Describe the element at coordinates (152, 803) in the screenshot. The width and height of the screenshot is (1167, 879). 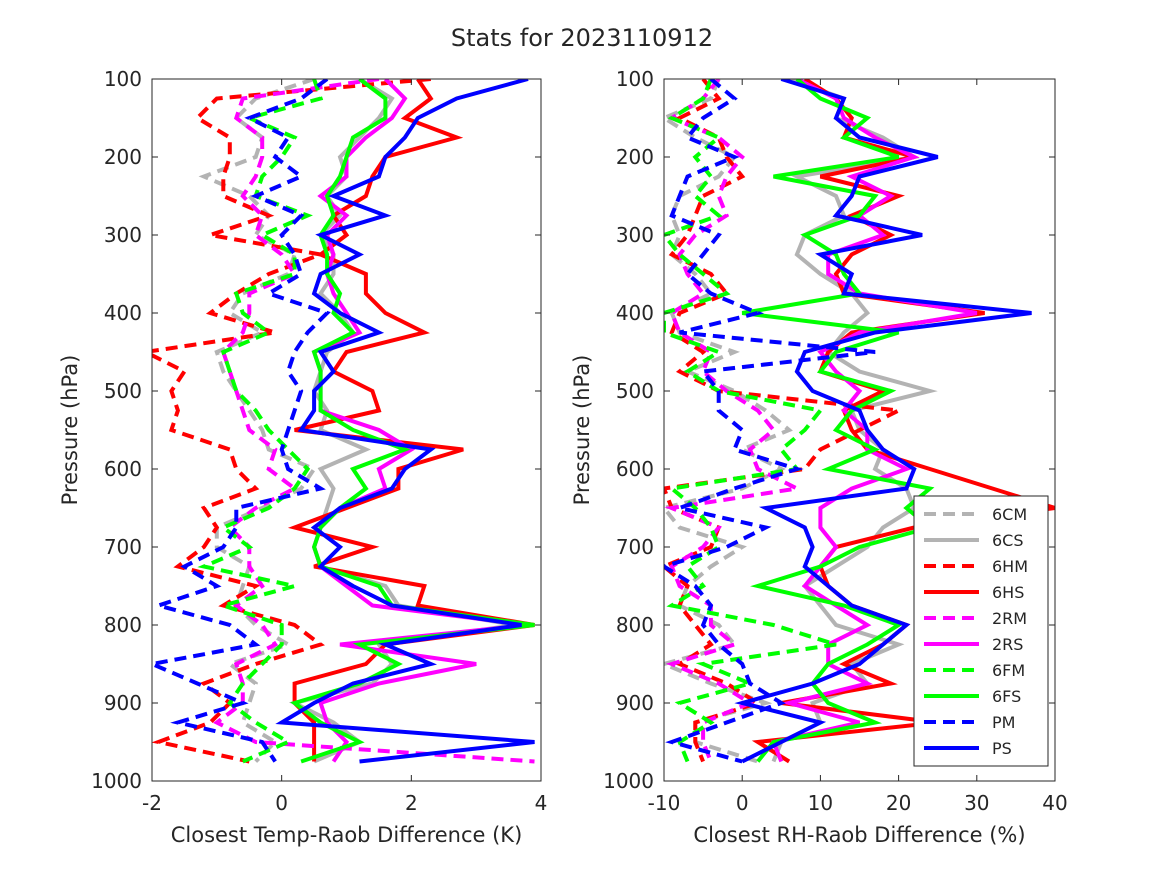
I see `x-tick-label: -2` at that location.